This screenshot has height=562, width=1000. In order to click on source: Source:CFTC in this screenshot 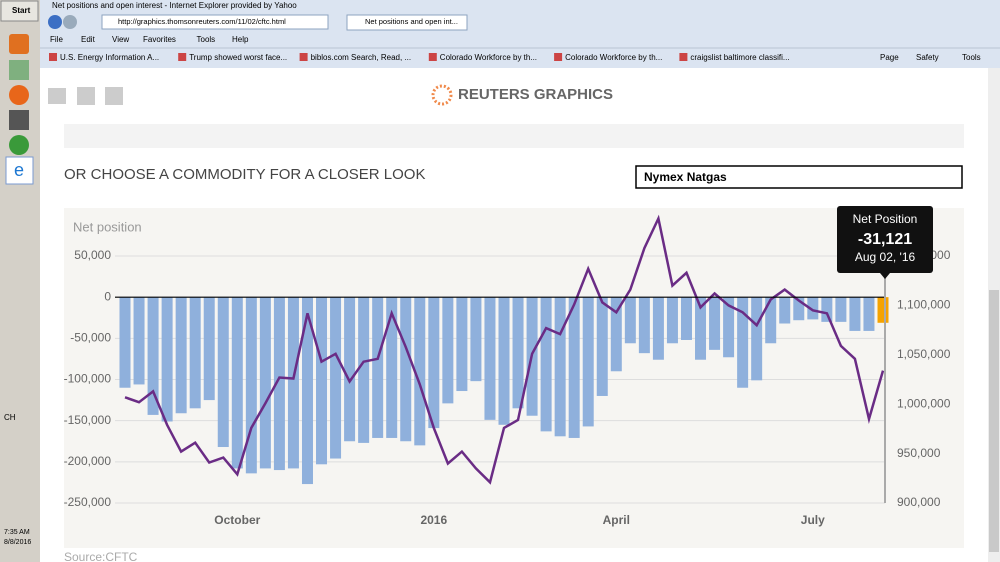, I will do `click(101, 556)`.